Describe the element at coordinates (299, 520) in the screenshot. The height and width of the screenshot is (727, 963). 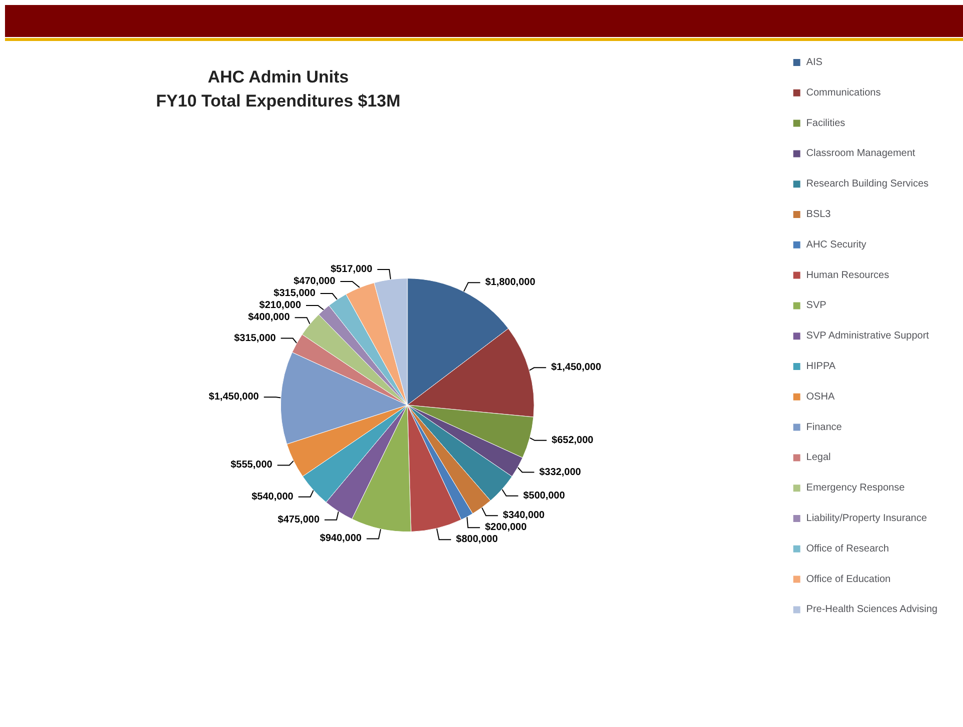
I see `data-label: $475,000` at that location.